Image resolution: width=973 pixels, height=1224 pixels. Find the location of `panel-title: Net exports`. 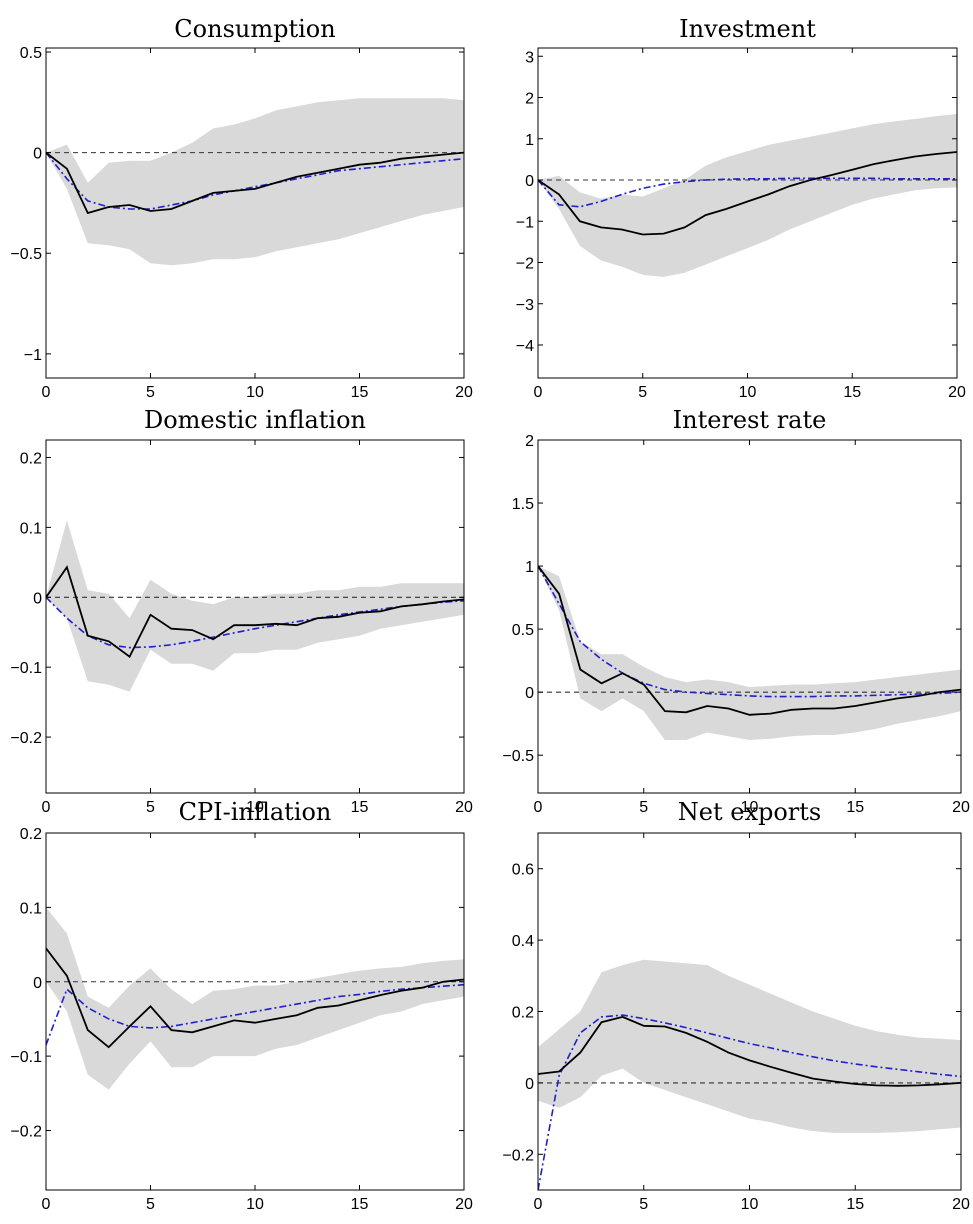

panel-title: Net exports is located at coordinates (749, 812).